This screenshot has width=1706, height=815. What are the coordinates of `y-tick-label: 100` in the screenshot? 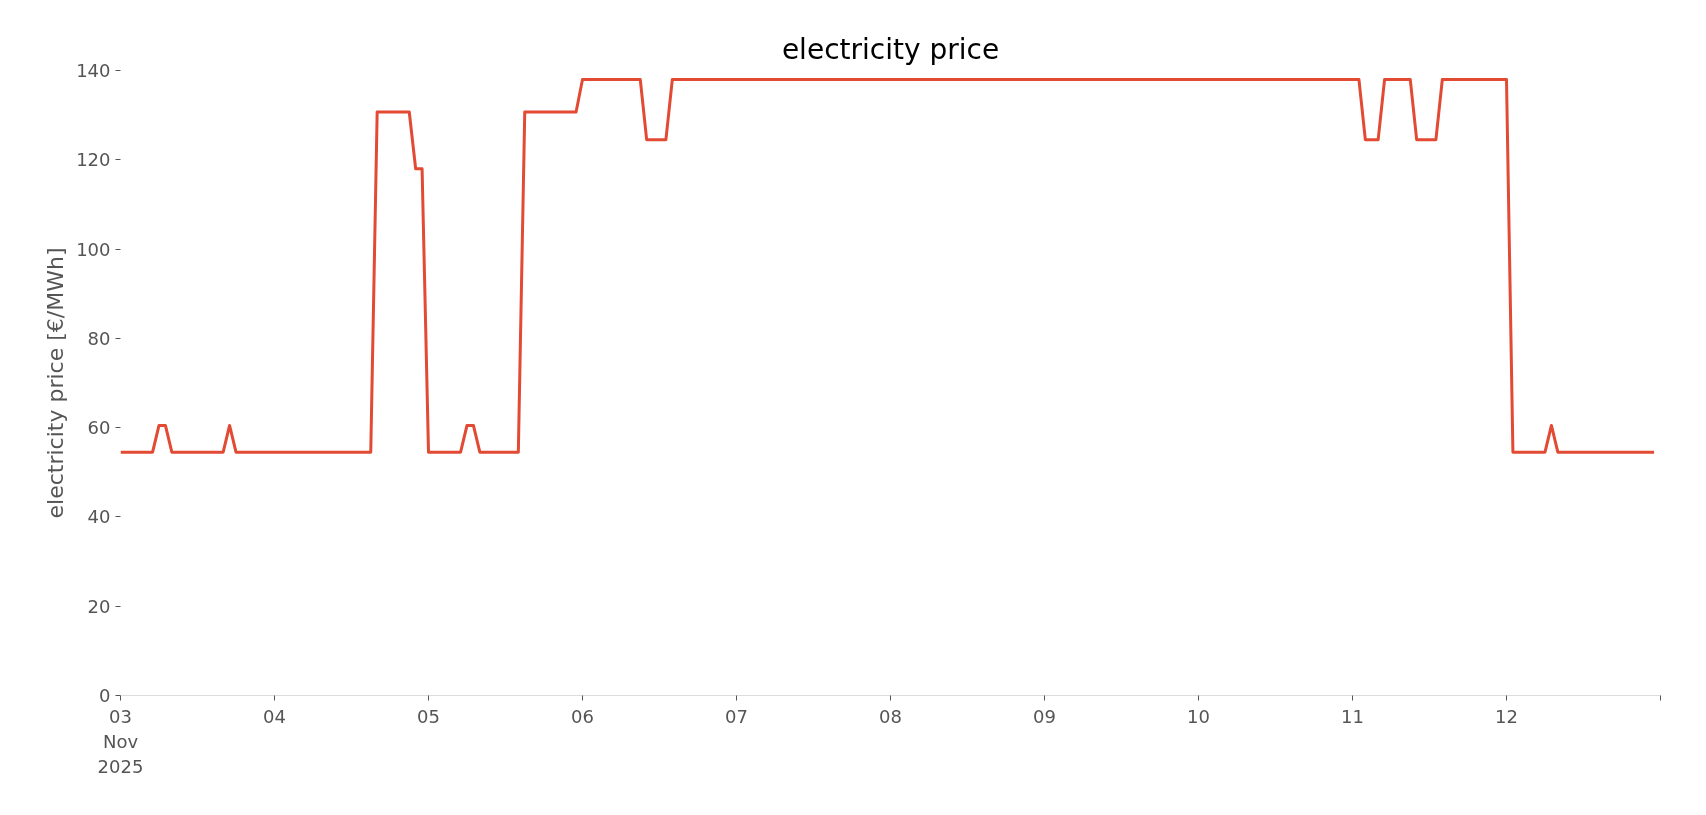 It's located at (93, 249).